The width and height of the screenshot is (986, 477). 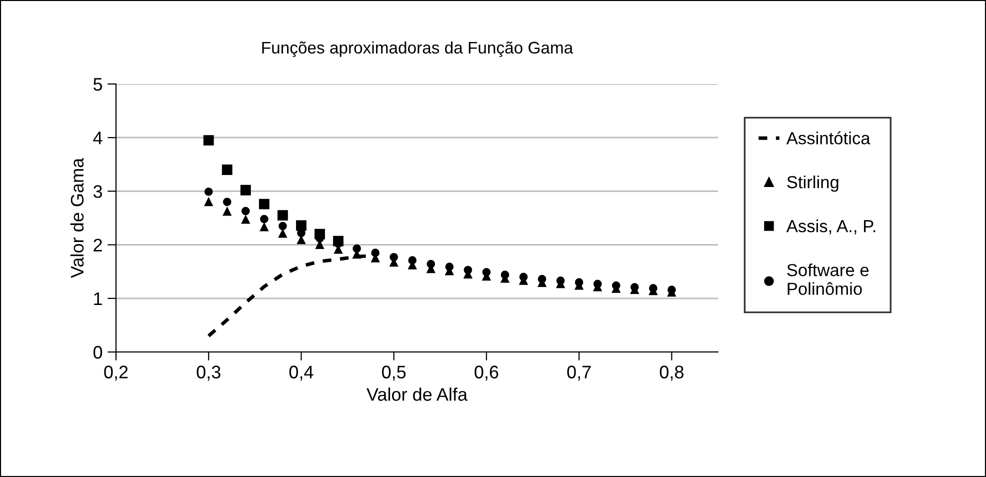 I want to click on legend-label: Software e Polinômio, so click(x=828, y=279).